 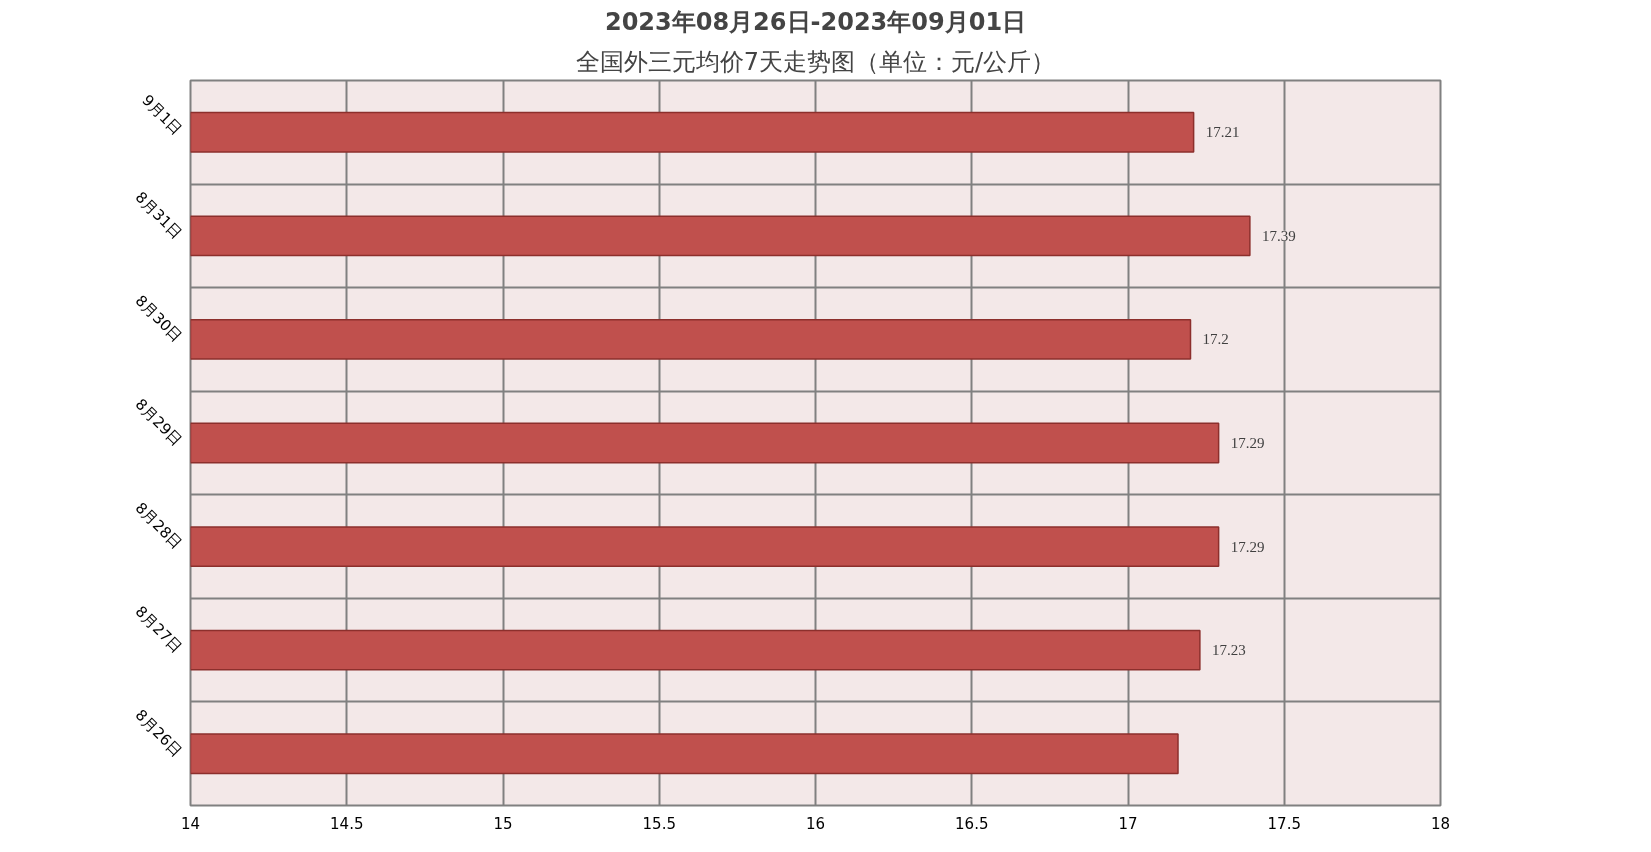 What do you see at coordinates (815, 61) in the screenshot?
I see `chart-subtitle: 全国外三元均价7天走势图（单位：元/公斤）` at bounding box center [815, 61].